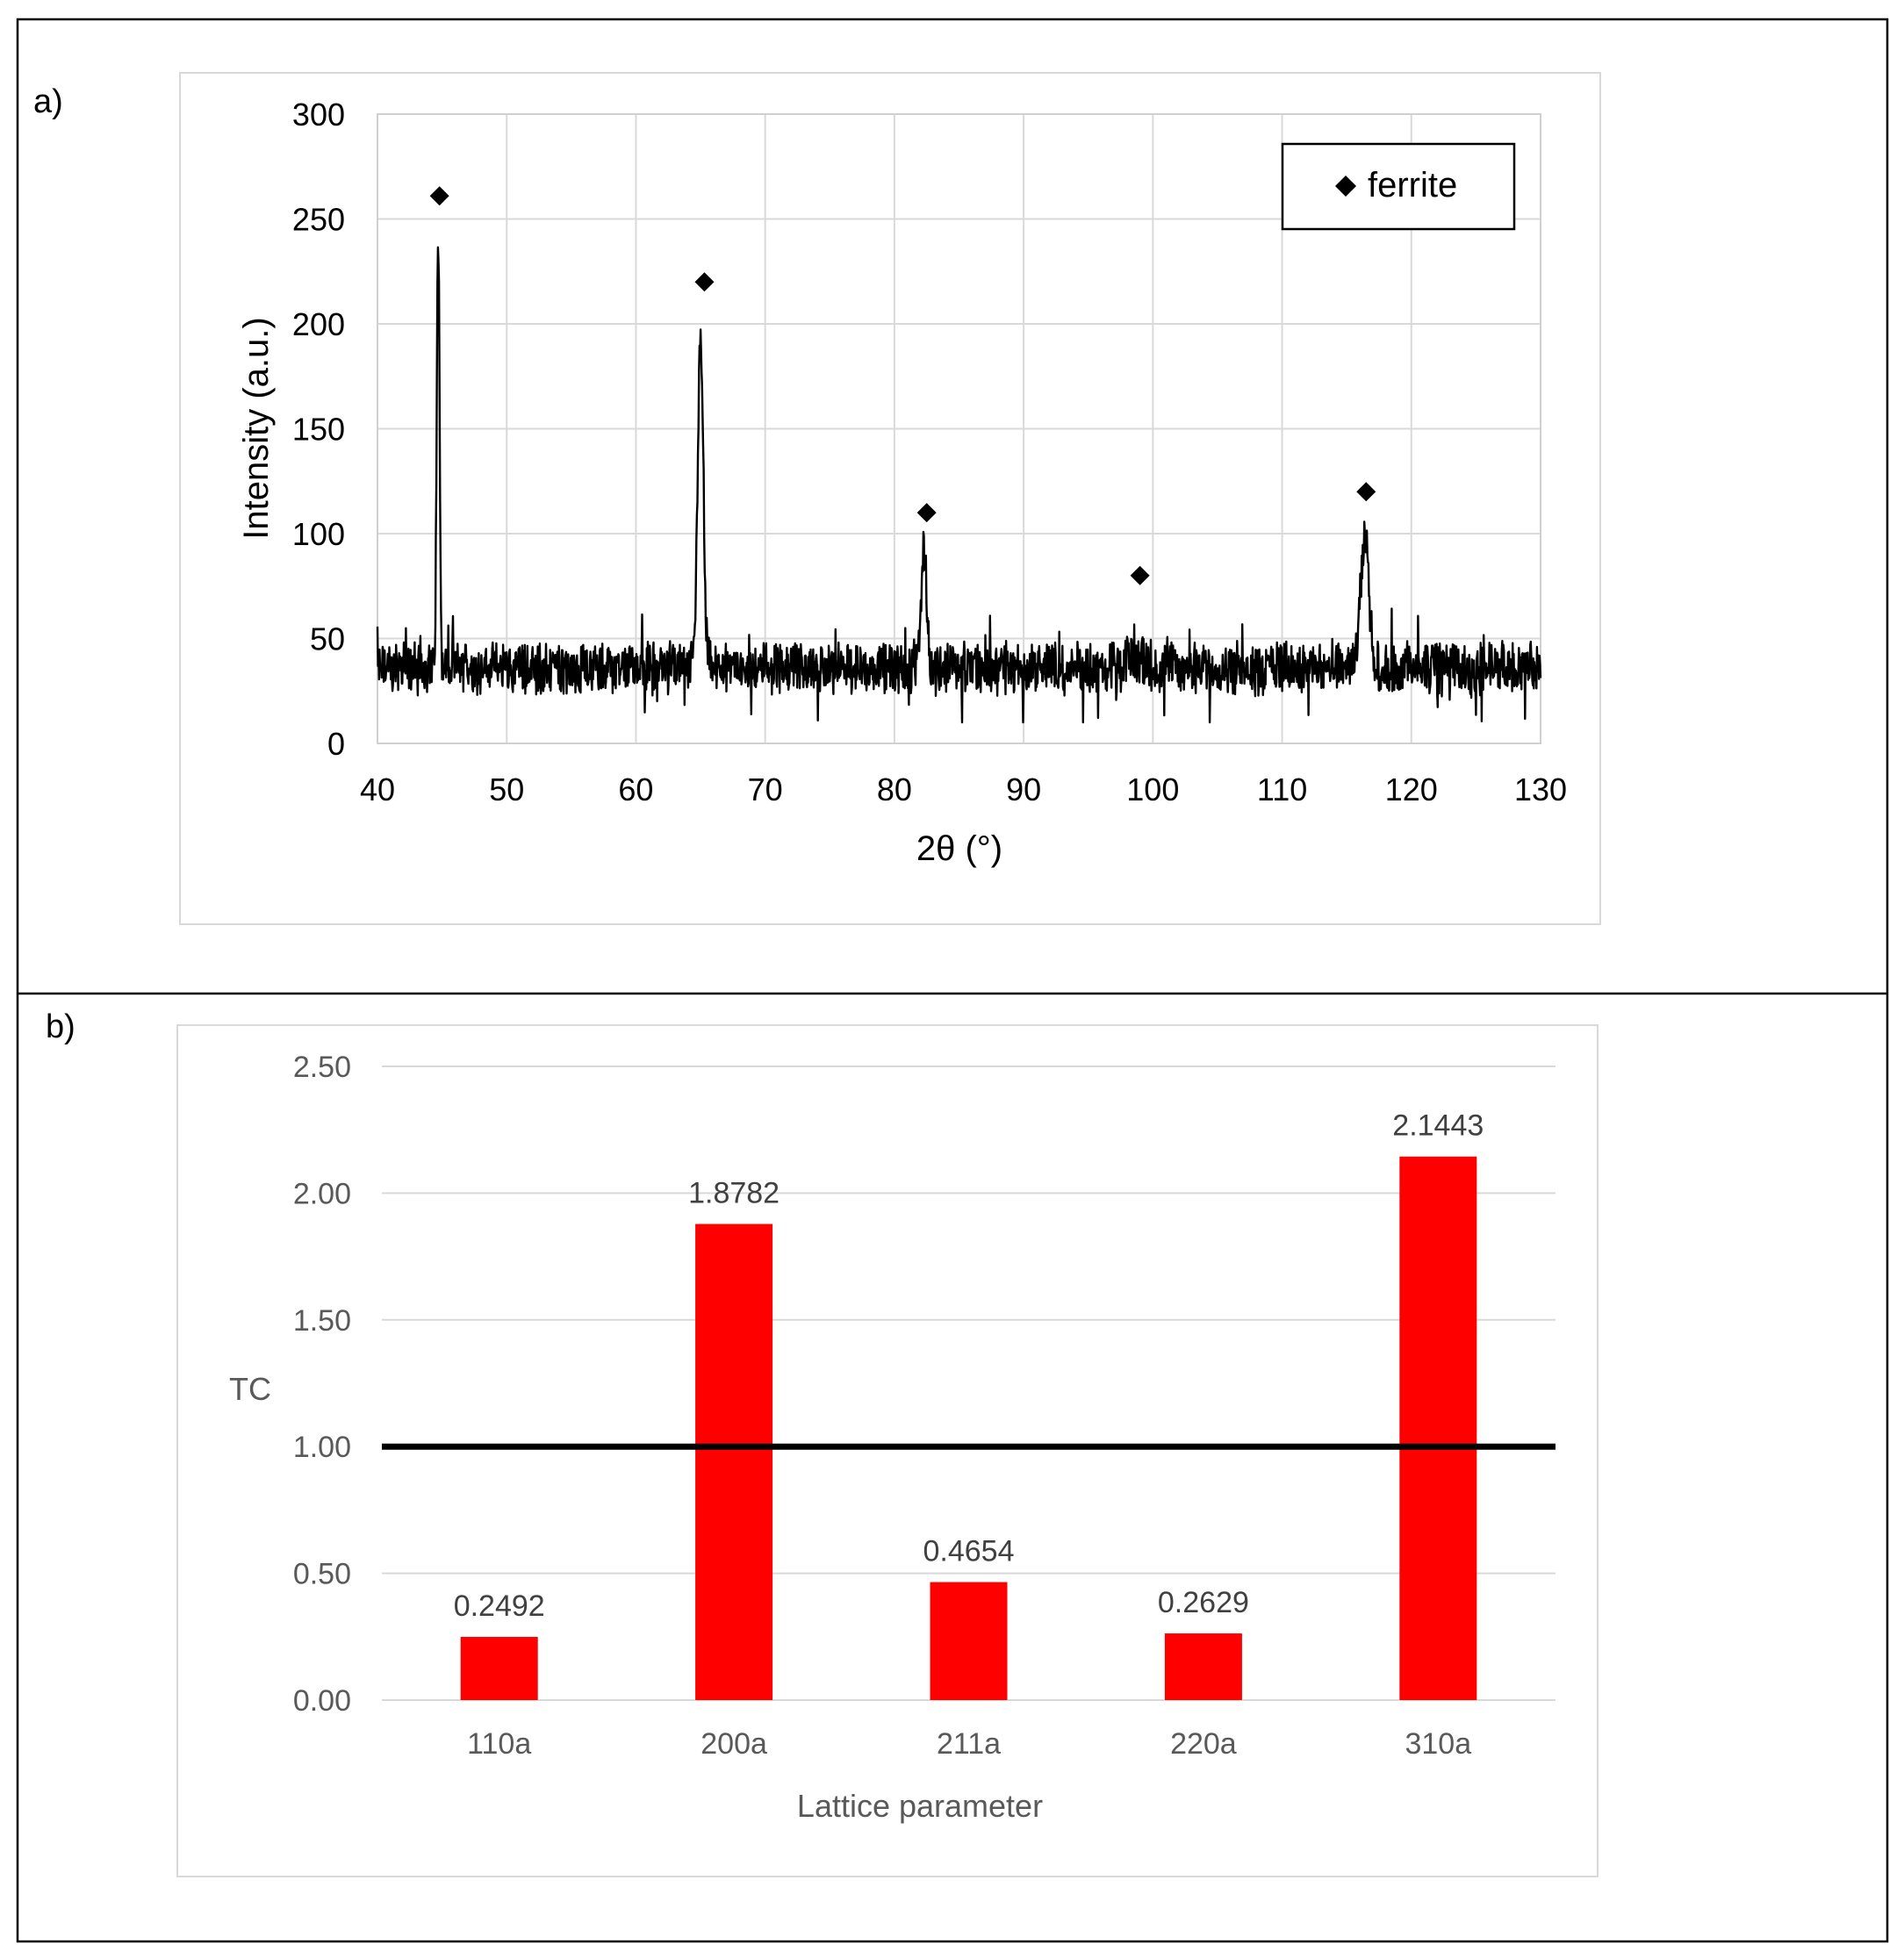 Image resolution: width=1904 pixels, height=1959 pixels. I want to click on x-tick-label: 120, so click(1411, 789).